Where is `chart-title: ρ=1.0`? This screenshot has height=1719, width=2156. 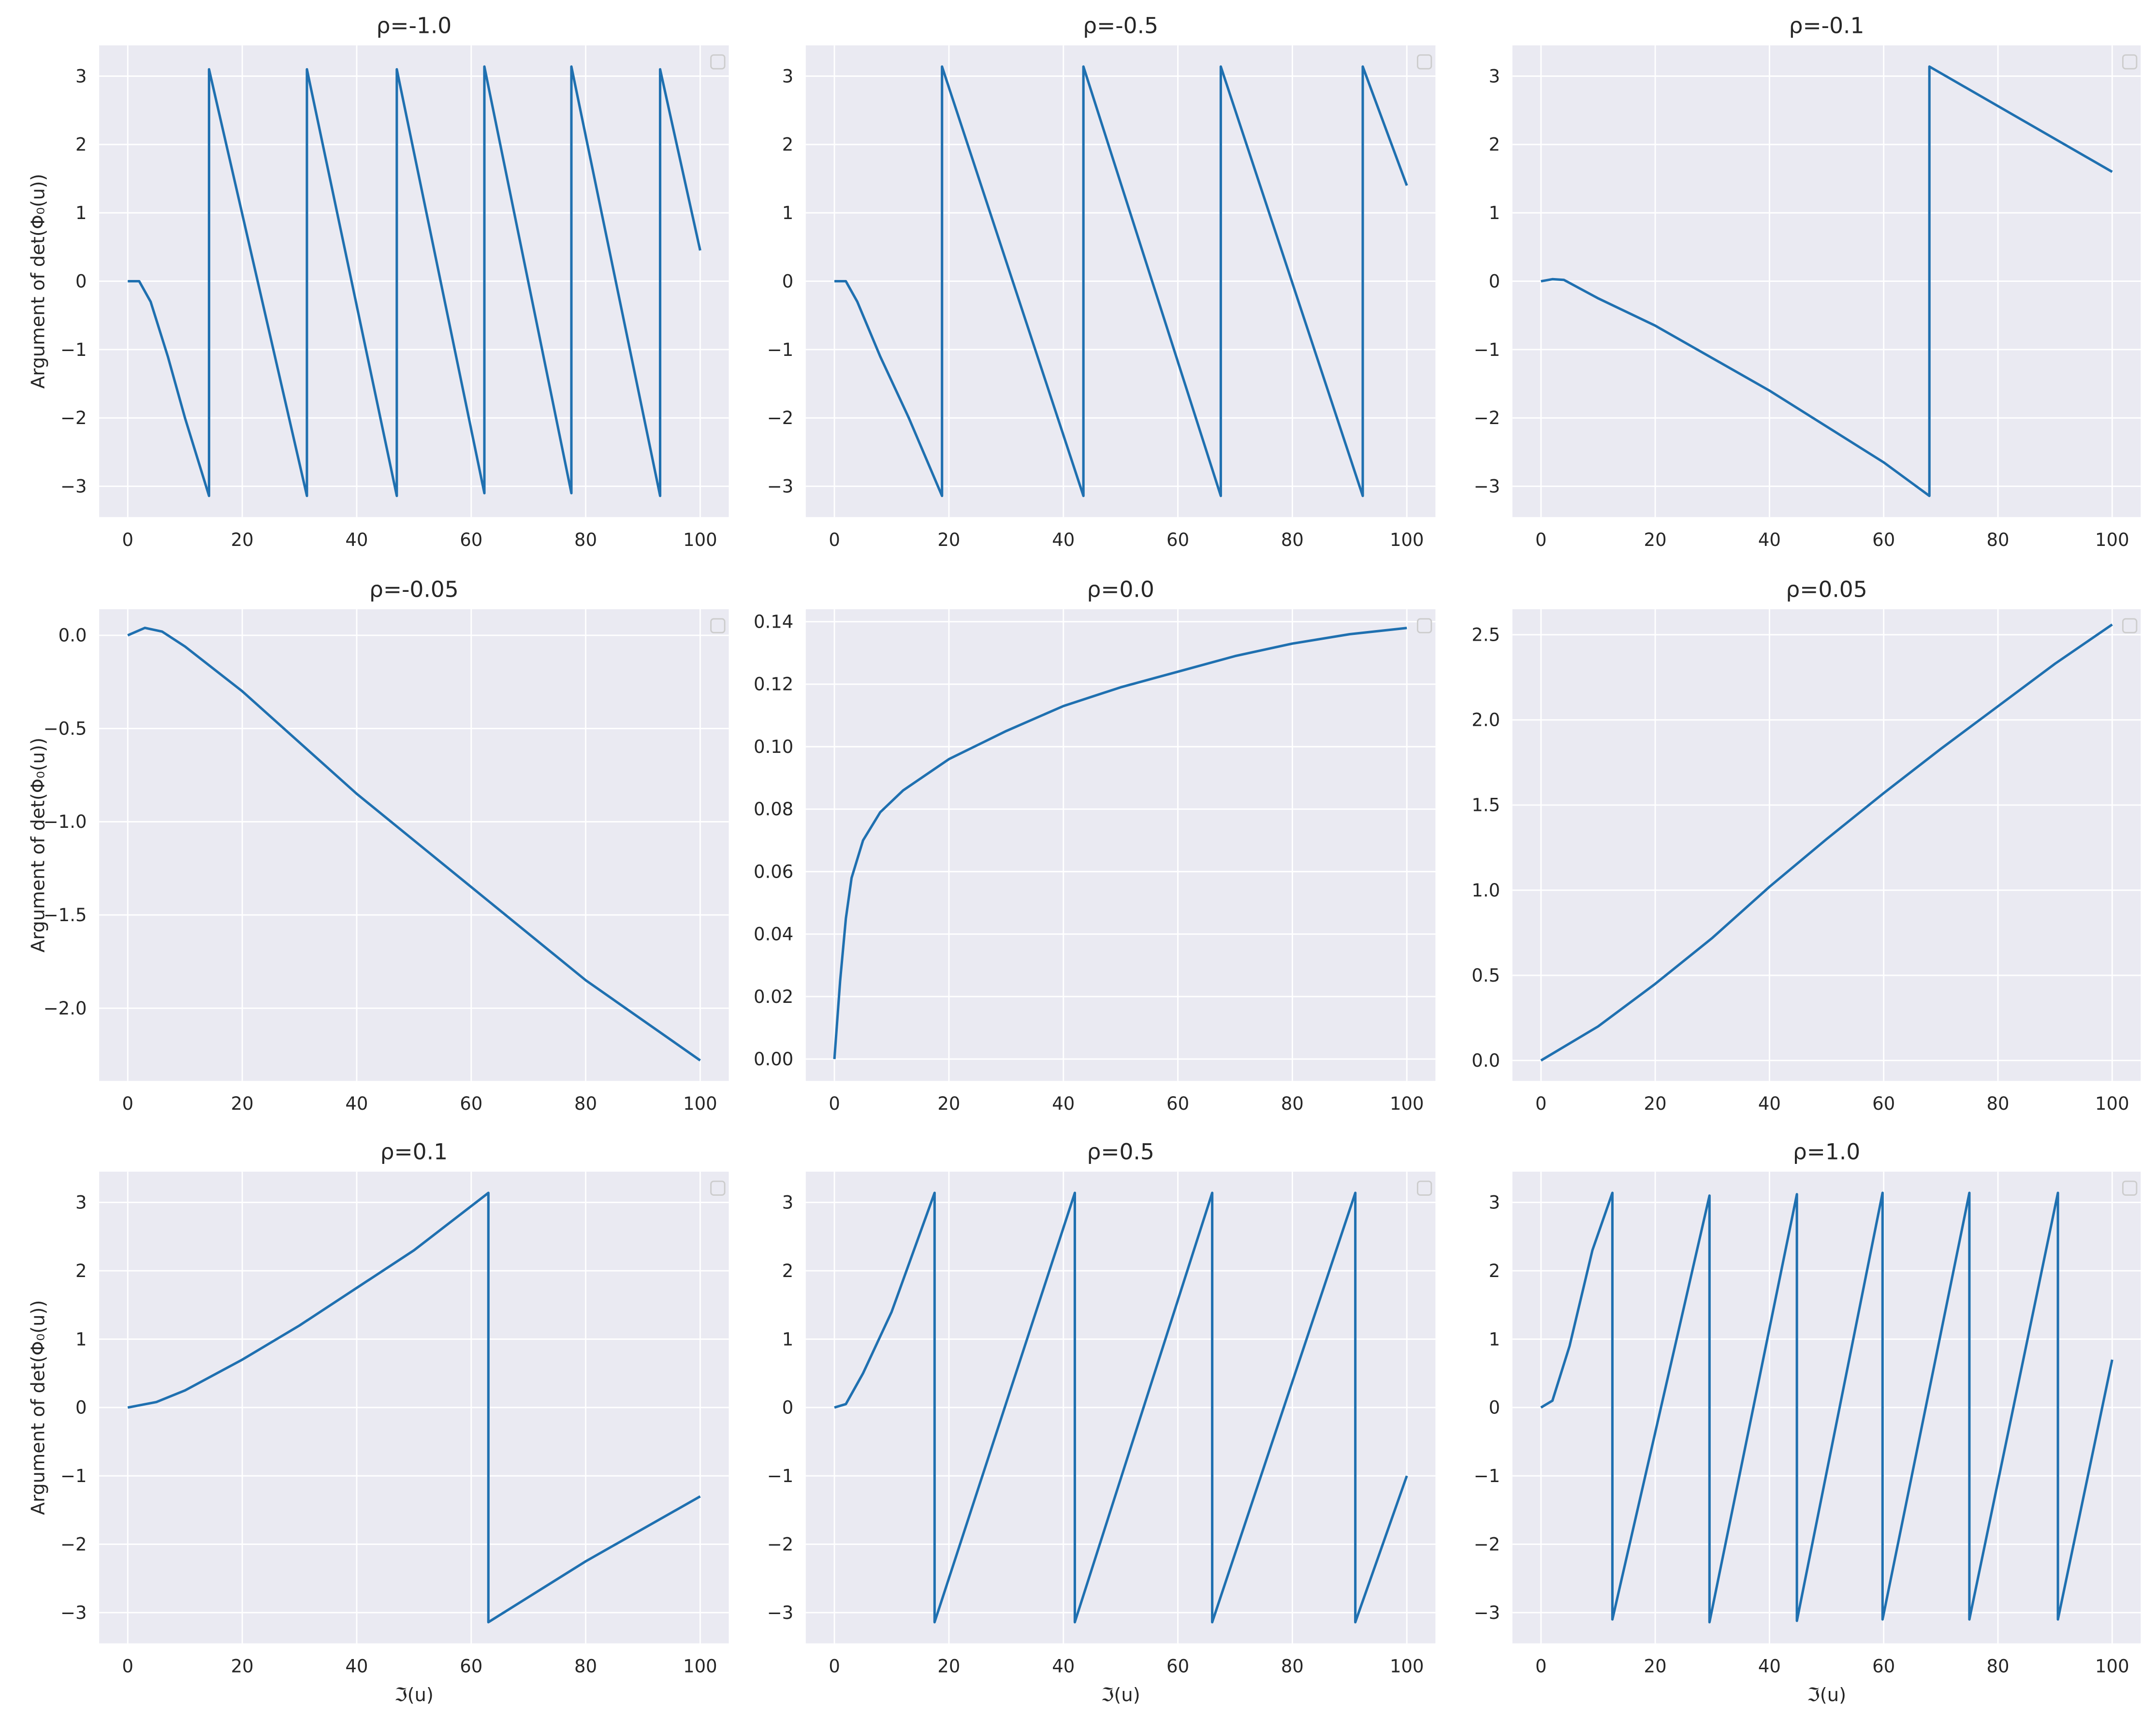
chart-title: ρ=1.0 is located at coordinates (1826, 1151).